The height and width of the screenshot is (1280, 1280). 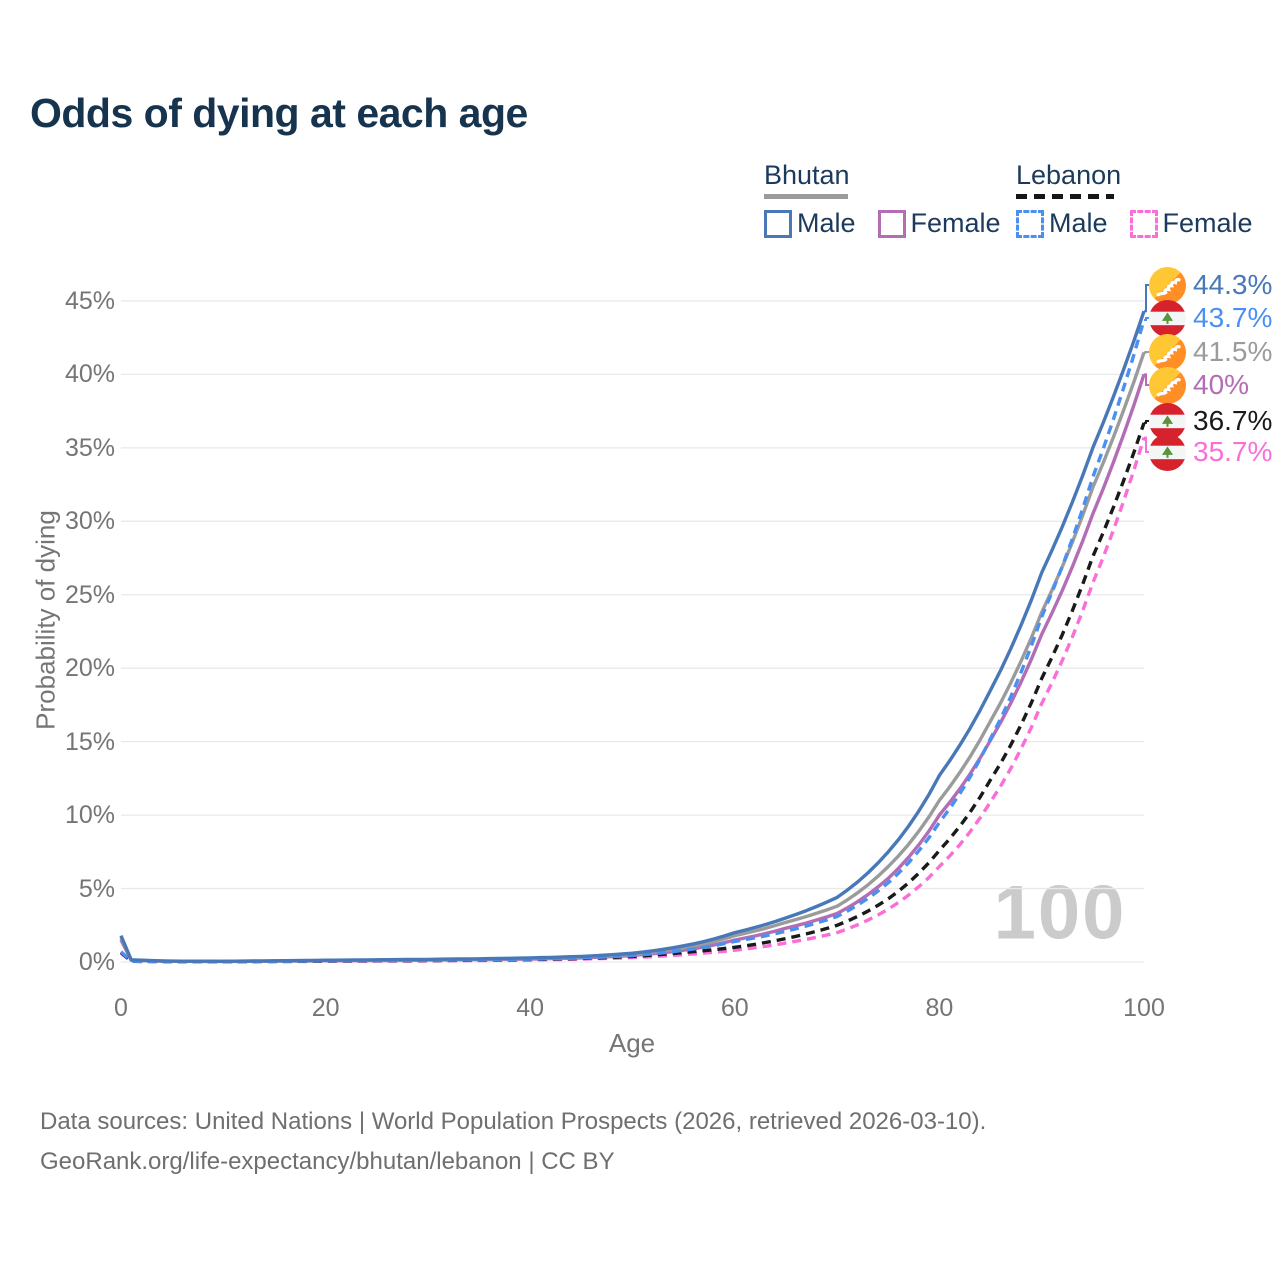 I want to click on end-label-value: 44.3%, so click(x=1233, y=284).